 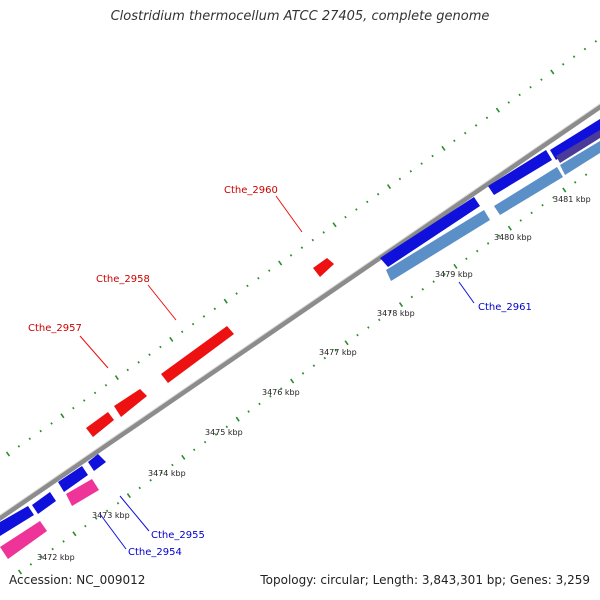 I want to click on gene-cthe-2957b, so click(x=100, y=424).